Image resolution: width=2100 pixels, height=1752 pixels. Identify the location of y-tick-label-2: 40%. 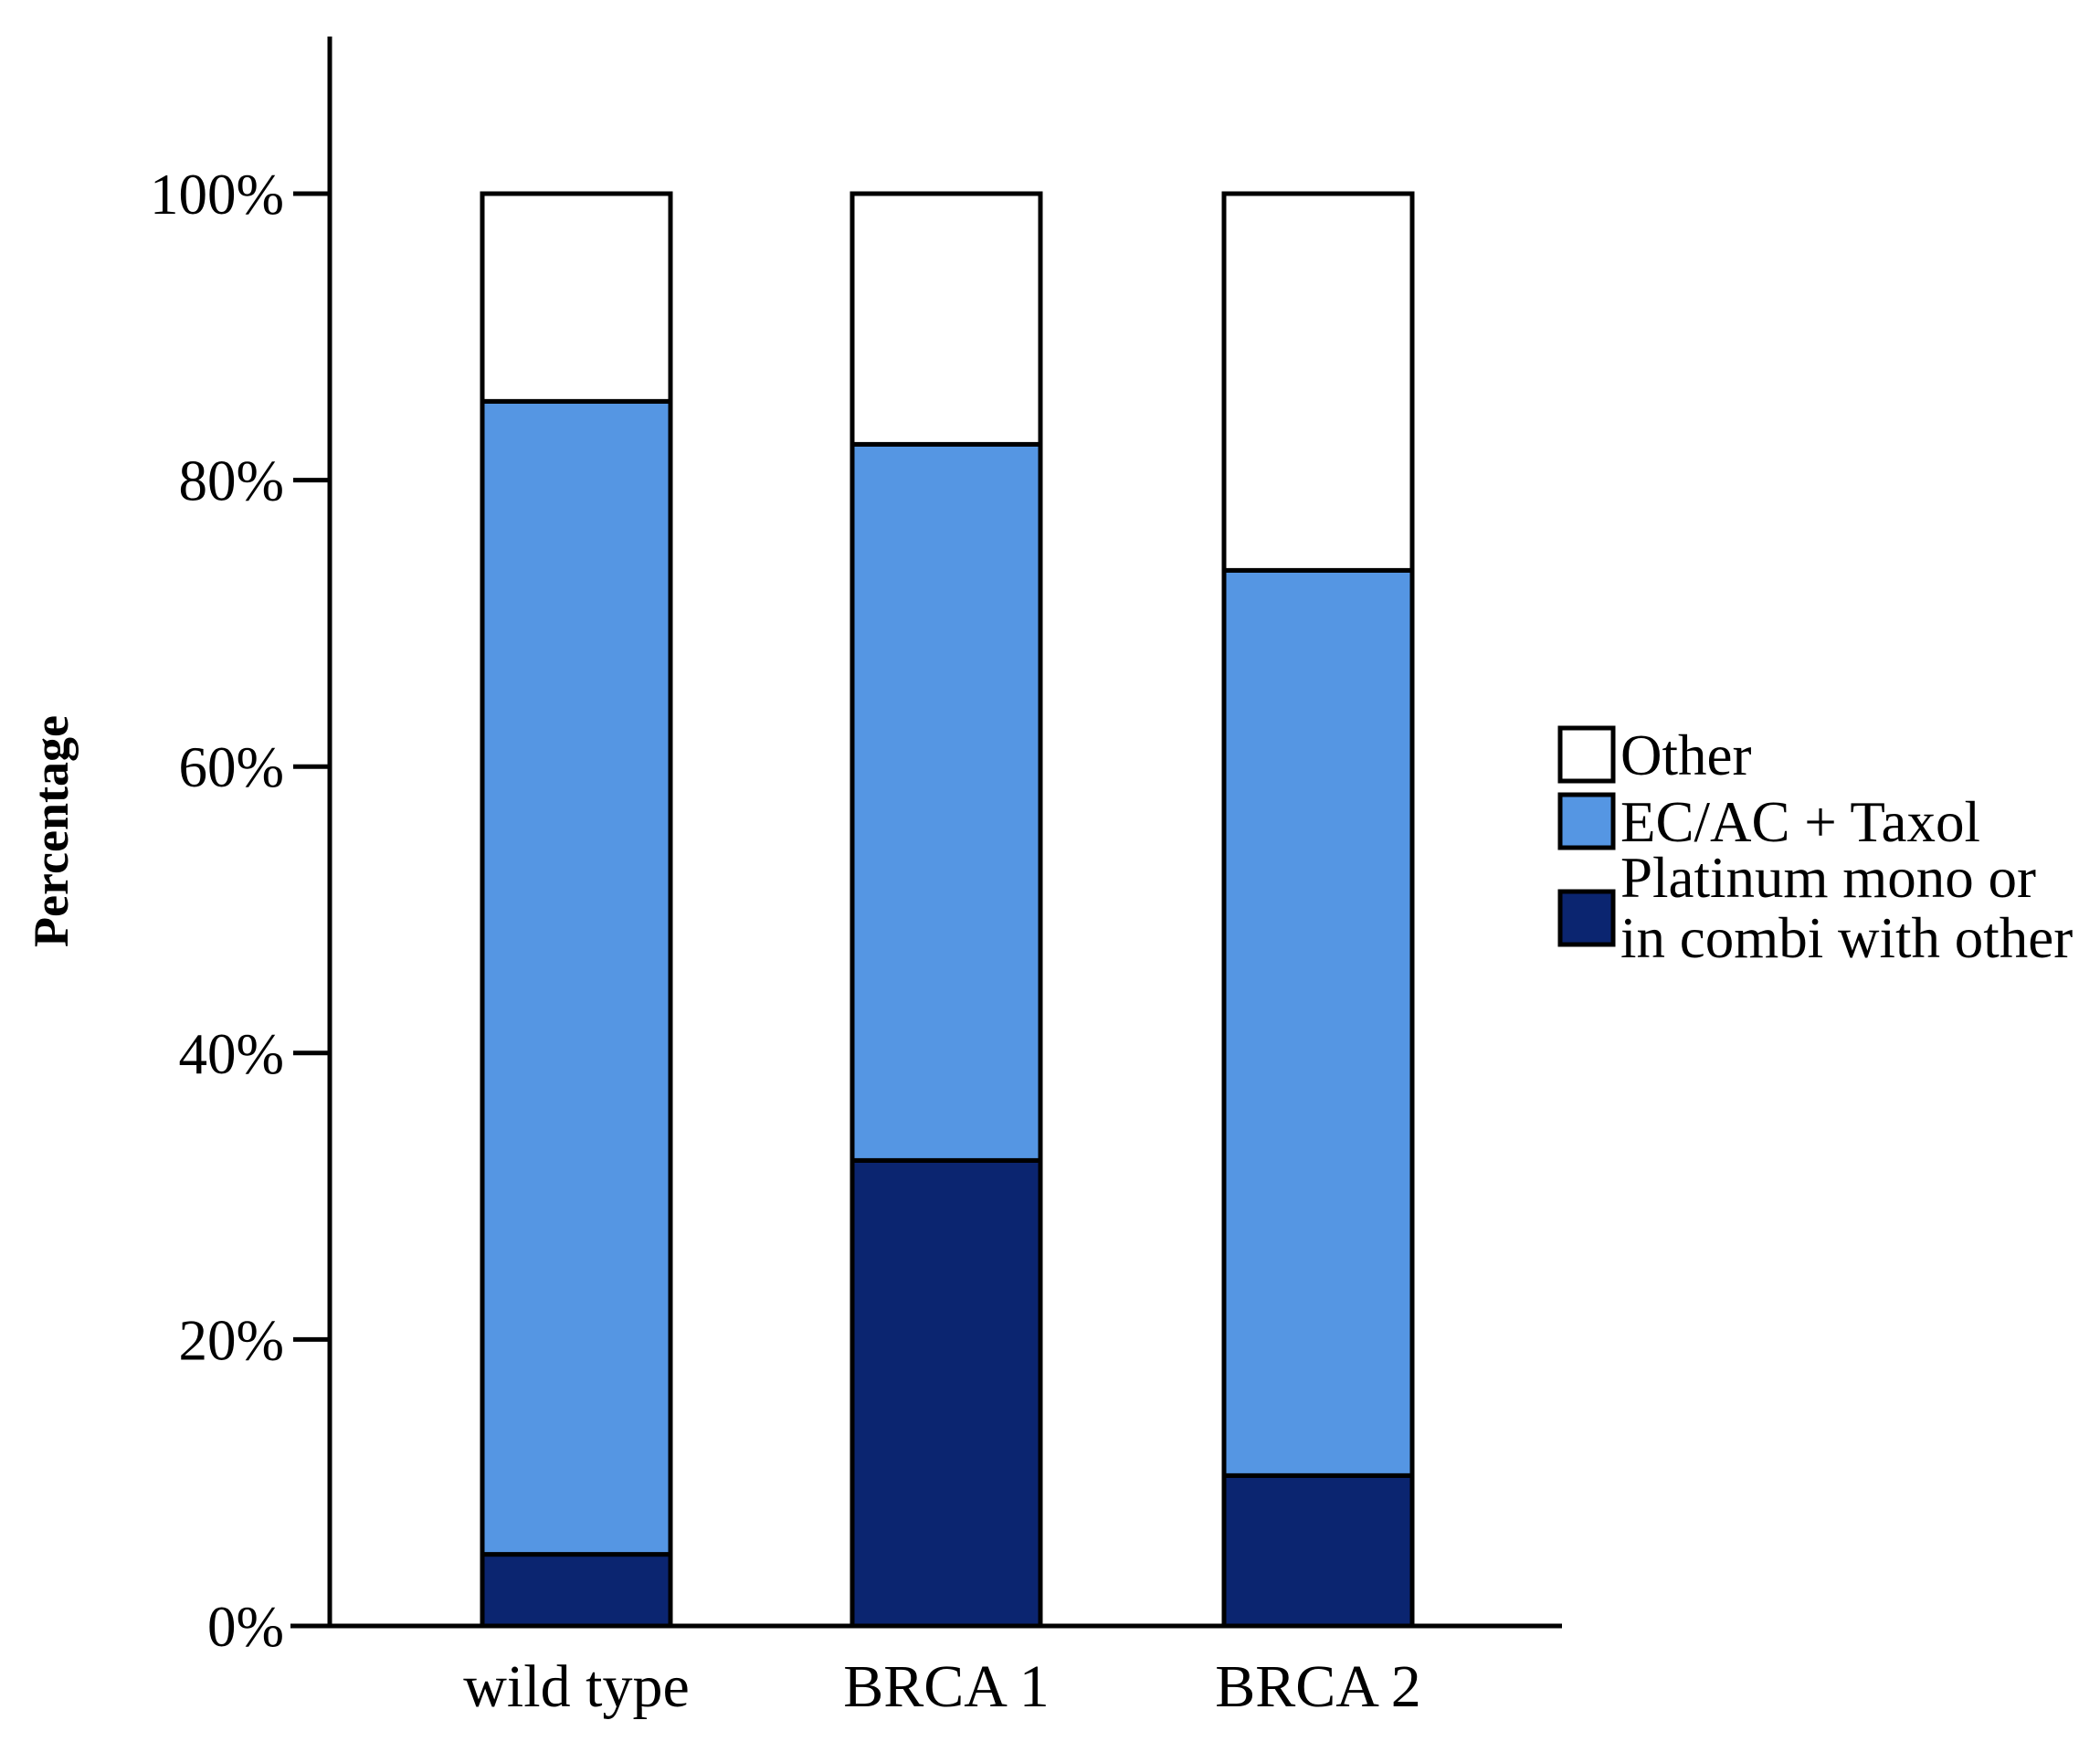
(232, 1054).